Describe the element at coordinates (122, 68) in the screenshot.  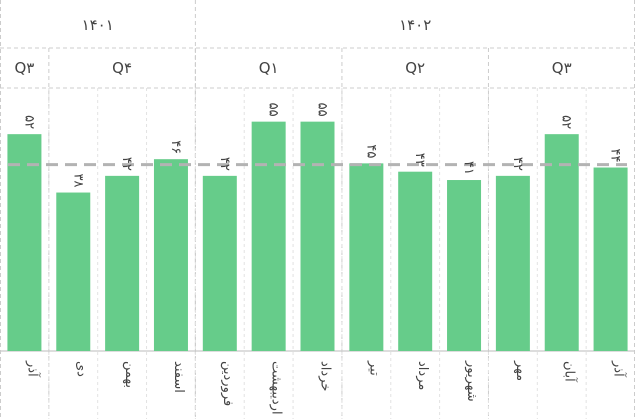
I see `quarter-label: Q۴` at that location.